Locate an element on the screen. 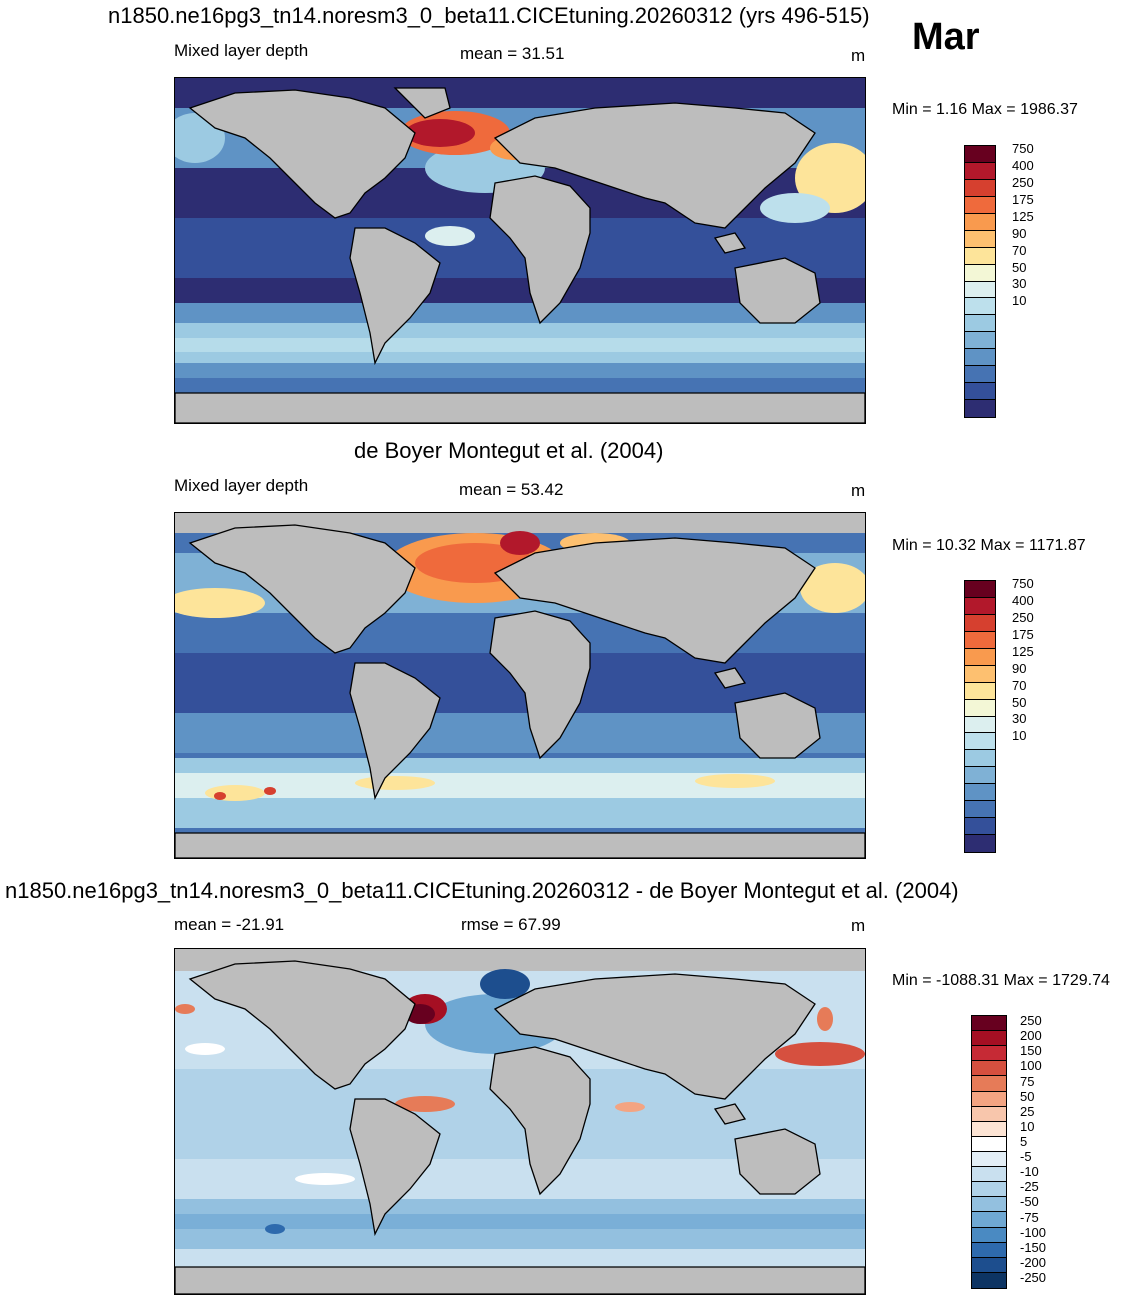 This screenshot has height=1301, width=1130. colorbar-tick-label: -250 is located at coordinates (1033, 1277).